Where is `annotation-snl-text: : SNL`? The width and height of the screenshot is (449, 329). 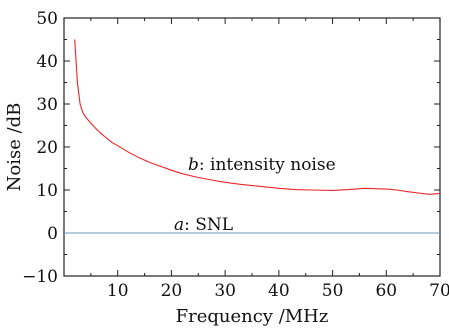
annotation-snl-text: : SNL is located at coordinates (208, 225).